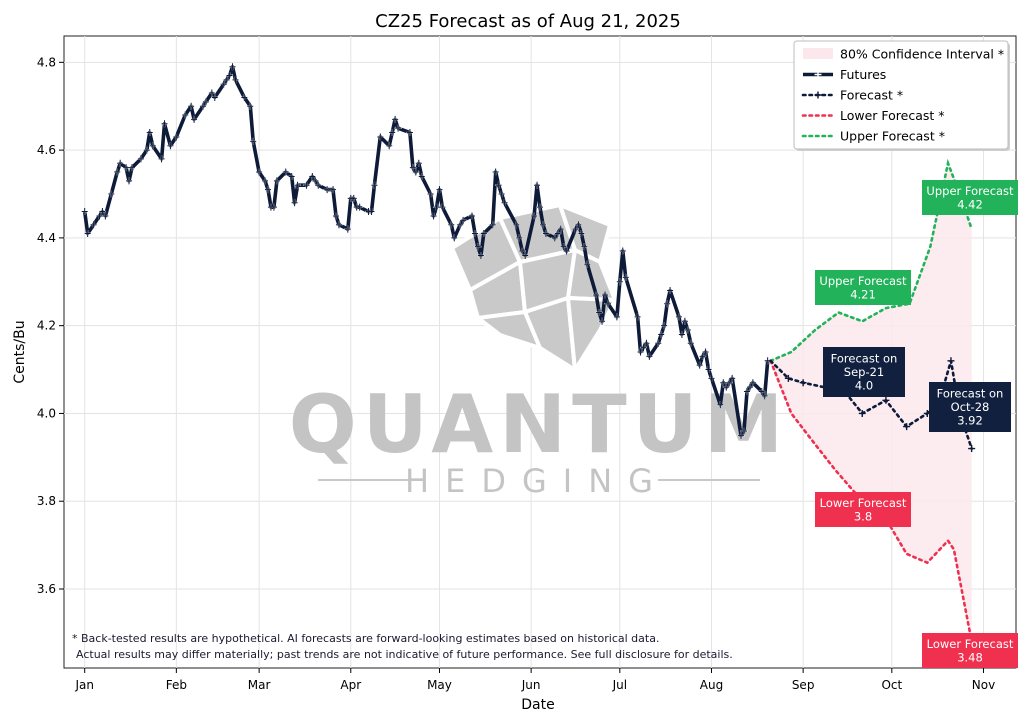 This screenshot has width=1024, height=723. I want to click on legend-label: 80% Confidence Interval *, so click(922, 54).